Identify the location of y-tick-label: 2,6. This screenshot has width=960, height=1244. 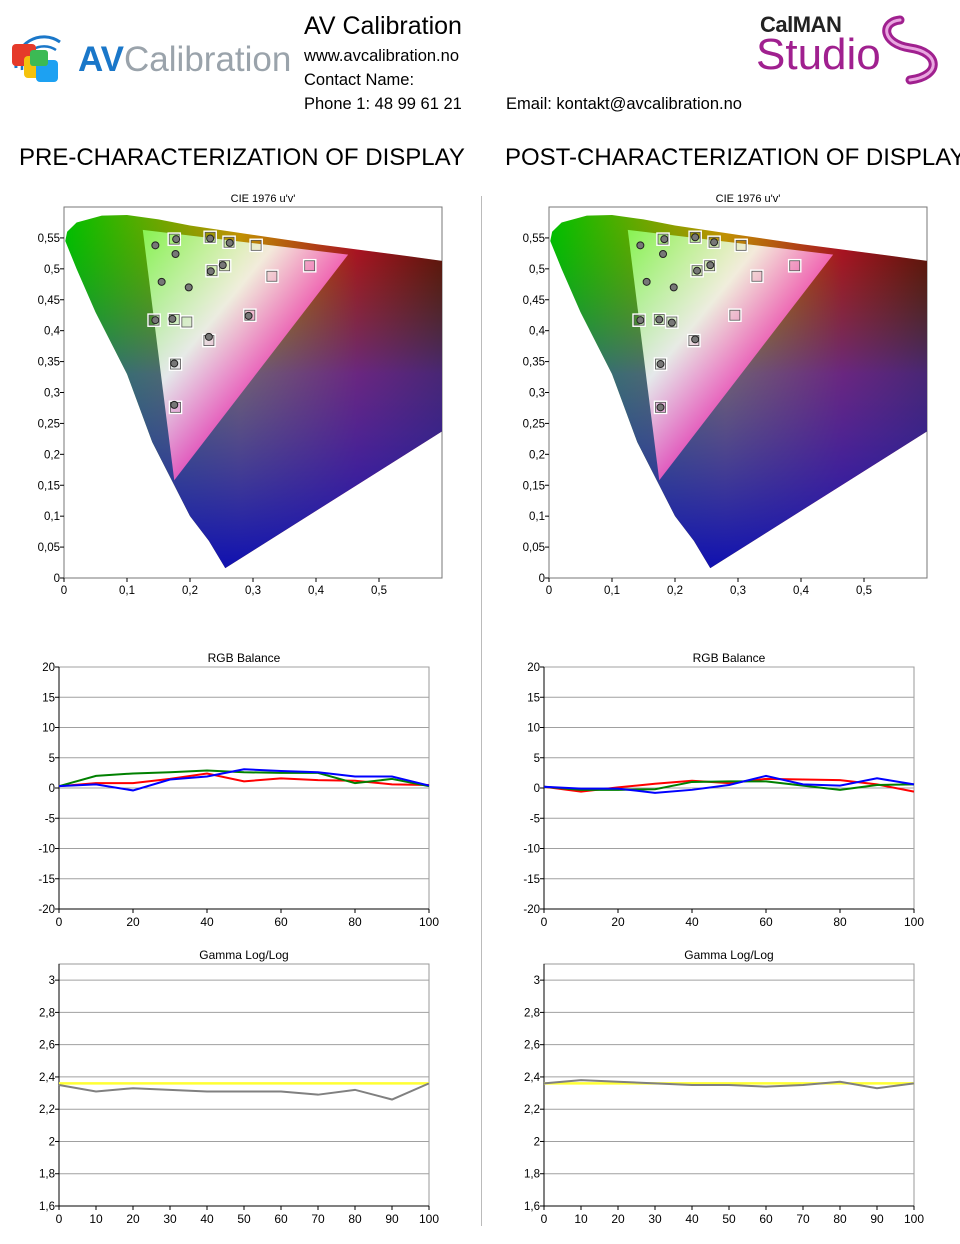
(47, 1046).